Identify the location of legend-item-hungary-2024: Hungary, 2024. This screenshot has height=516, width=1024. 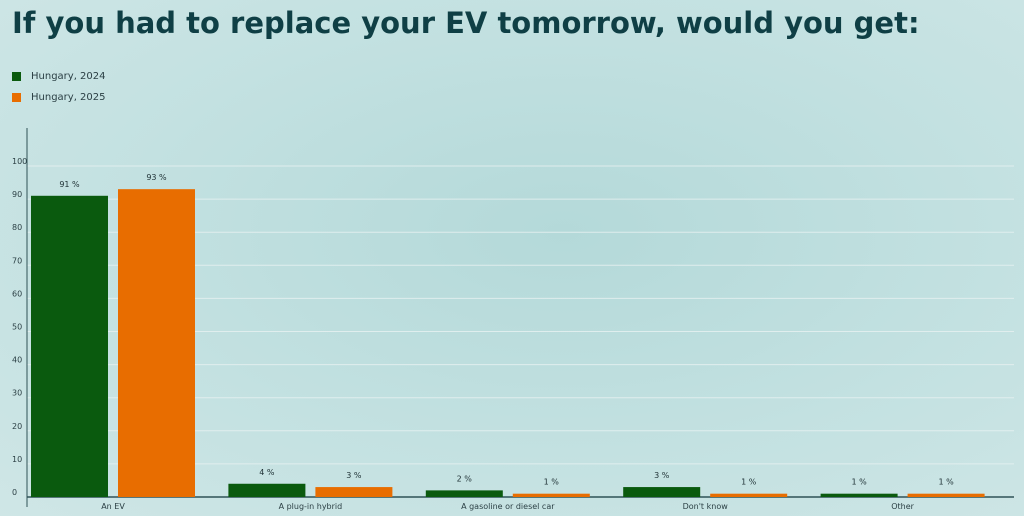
(59, 76).